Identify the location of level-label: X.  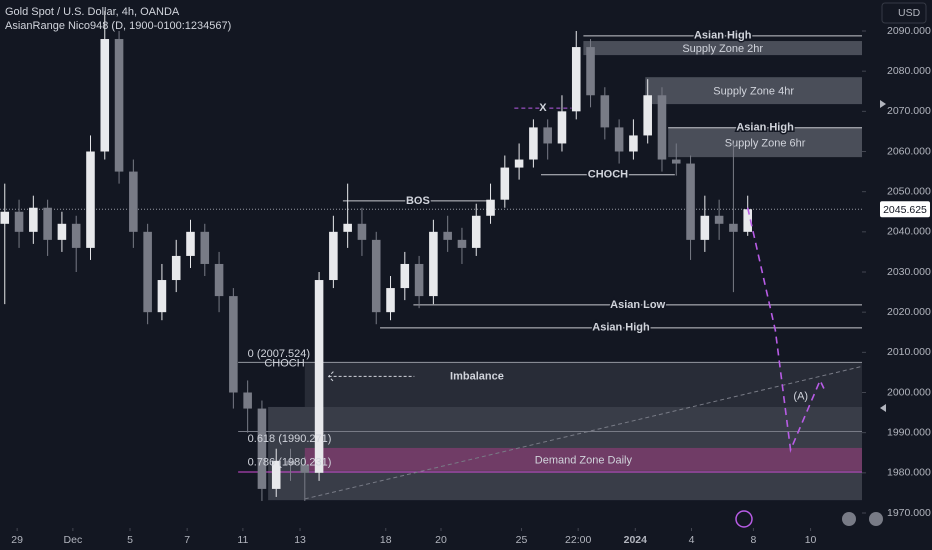
(543, 108).